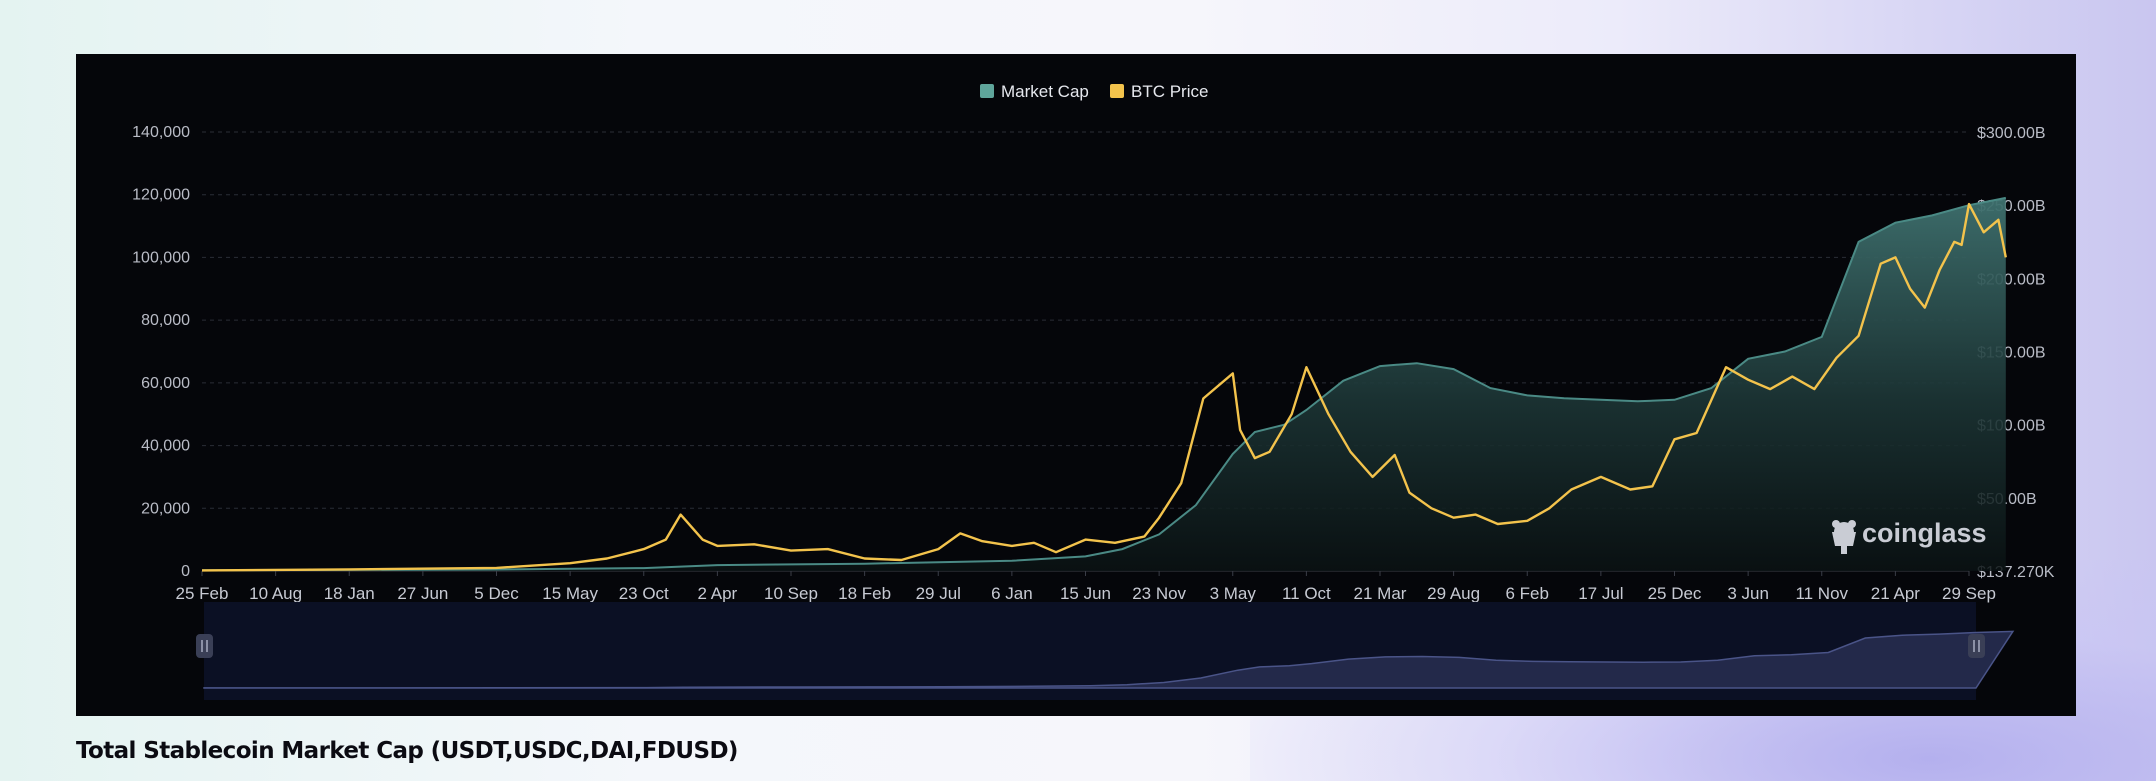  Describe the element at coordinates (1169, 91) in the screenshot. I see `legend-label-btc-price: BTC Price` at that location.